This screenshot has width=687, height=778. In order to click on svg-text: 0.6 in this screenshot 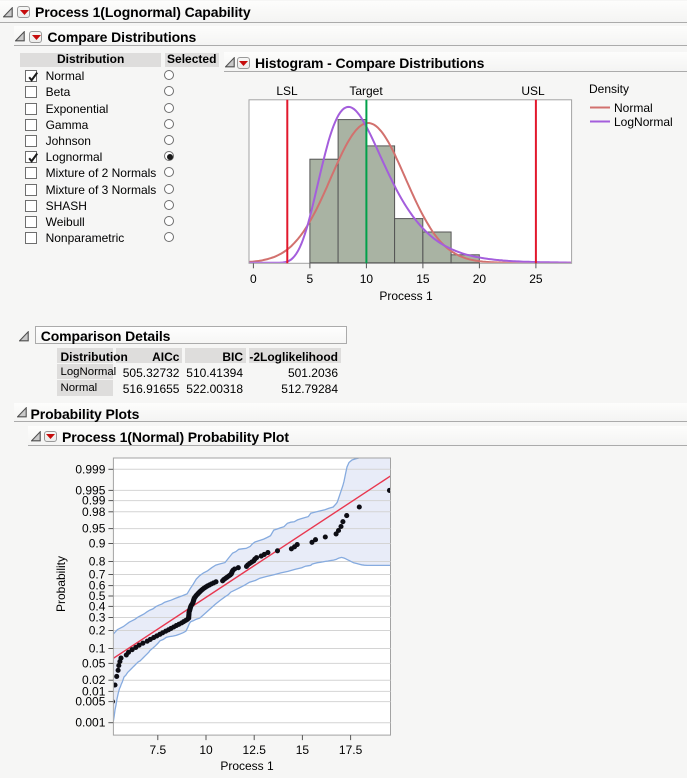, I will do `click(97, 586)`.